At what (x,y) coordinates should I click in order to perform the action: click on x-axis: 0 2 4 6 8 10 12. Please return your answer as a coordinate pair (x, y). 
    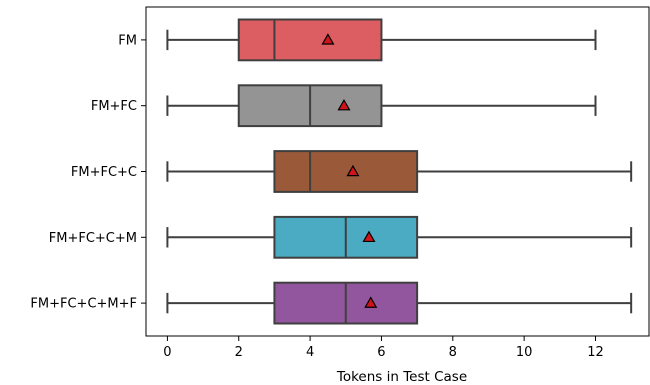
    Looking at the image, I should click on (383, 348).